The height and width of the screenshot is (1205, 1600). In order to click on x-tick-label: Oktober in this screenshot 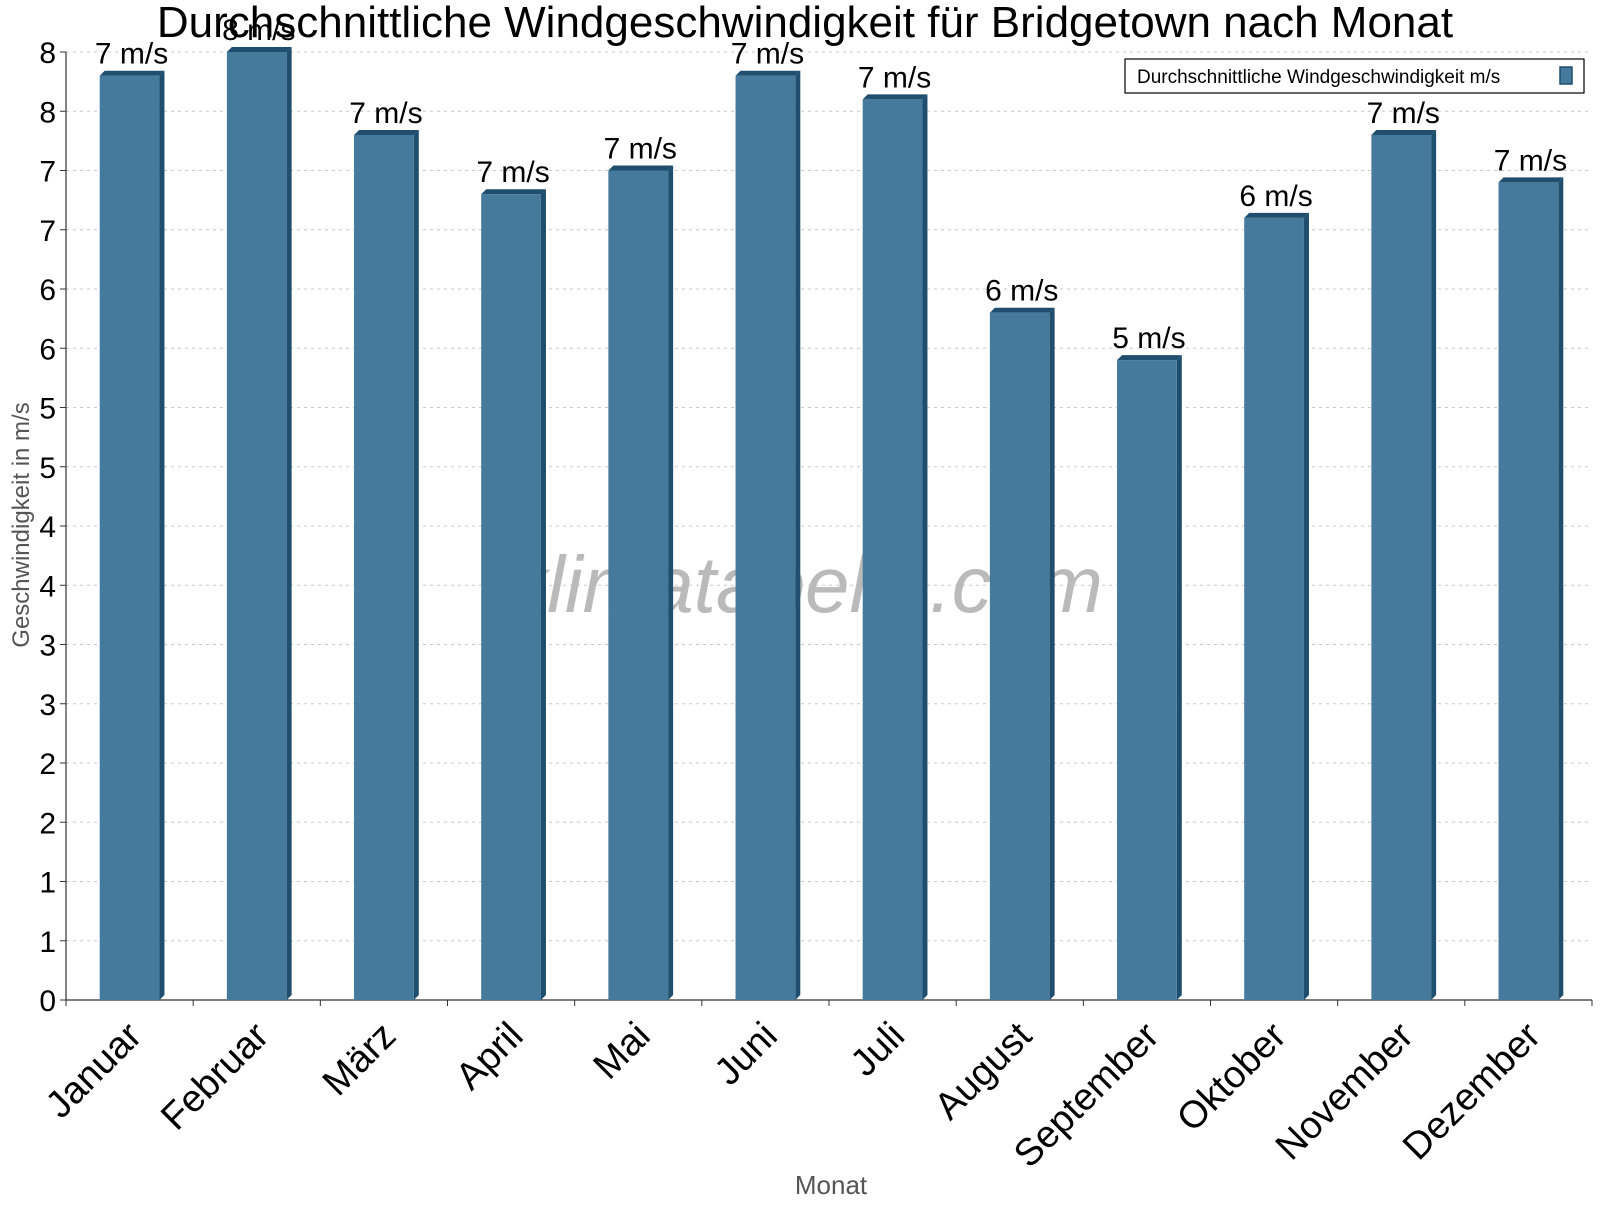, I will do `click(1232, 1077)`.